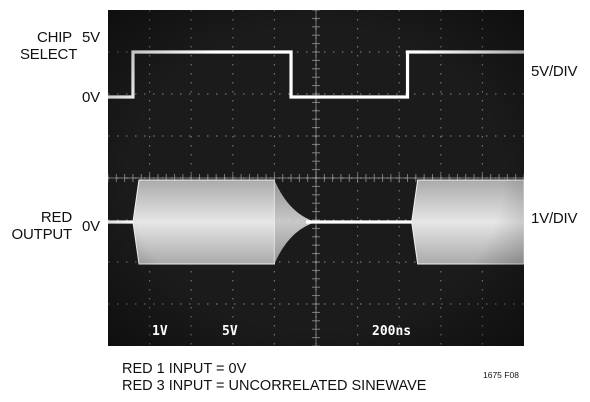 The height and width of the screenshot is (402, 590). What do you see at coordinates (274, 386) in the screenshot?
I see `caption-line-2: RED 3 INPUT = UNCORRELATED SINEWAVE` at bounding box center [274, 386].